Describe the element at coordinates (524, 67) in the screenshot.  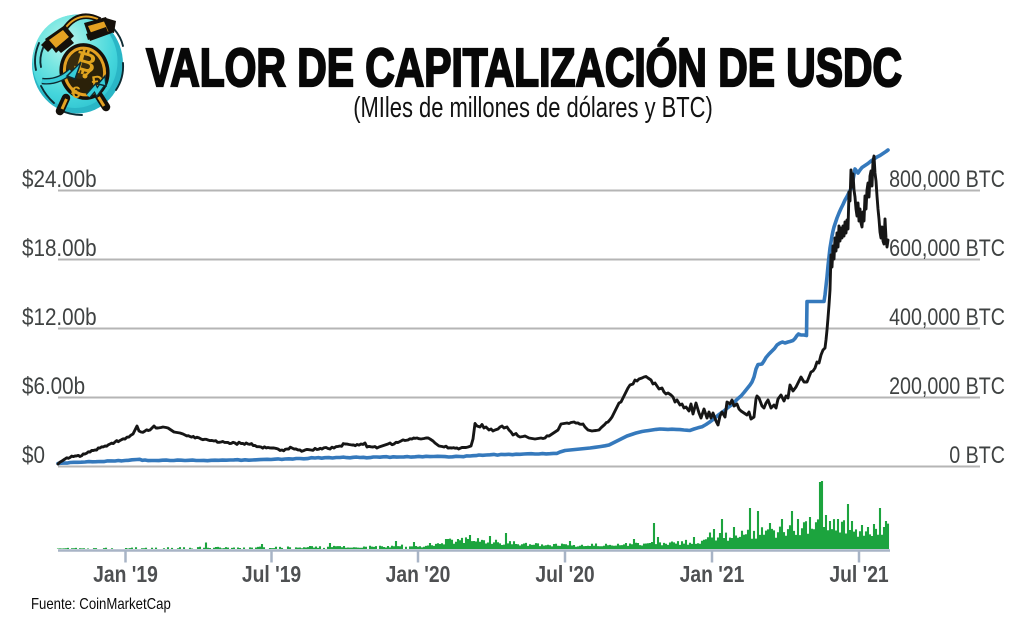
I see `svg-text:VALOR DE CAPITALIZACIÓN DE USD: VALOR DE CAPITALIZACIÓN DE USDC` at that location.